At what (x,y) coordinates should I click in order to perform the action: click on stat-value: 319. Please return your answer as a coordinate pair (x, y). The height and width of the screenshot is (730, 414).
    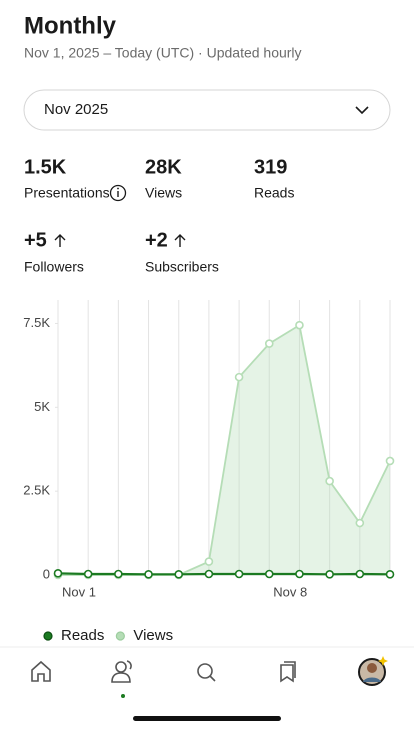
    Looking at the image, I should click on (270, 167).